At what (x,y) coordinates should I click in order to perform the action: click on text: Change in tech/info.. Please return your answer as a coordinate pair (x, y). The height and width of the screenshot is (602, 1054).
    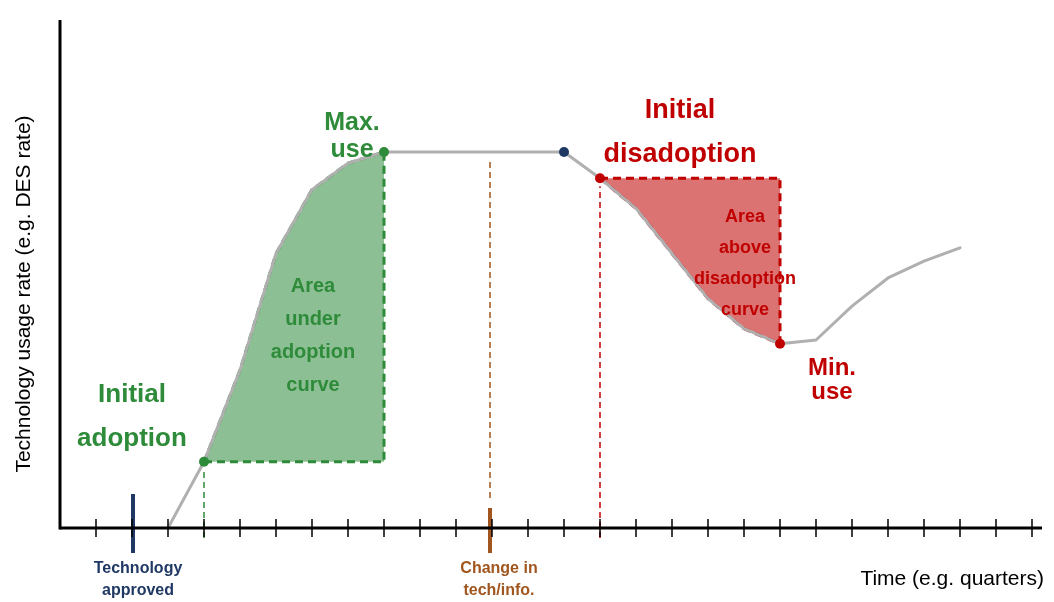
    Looking at the image, I should click on (499, 578).